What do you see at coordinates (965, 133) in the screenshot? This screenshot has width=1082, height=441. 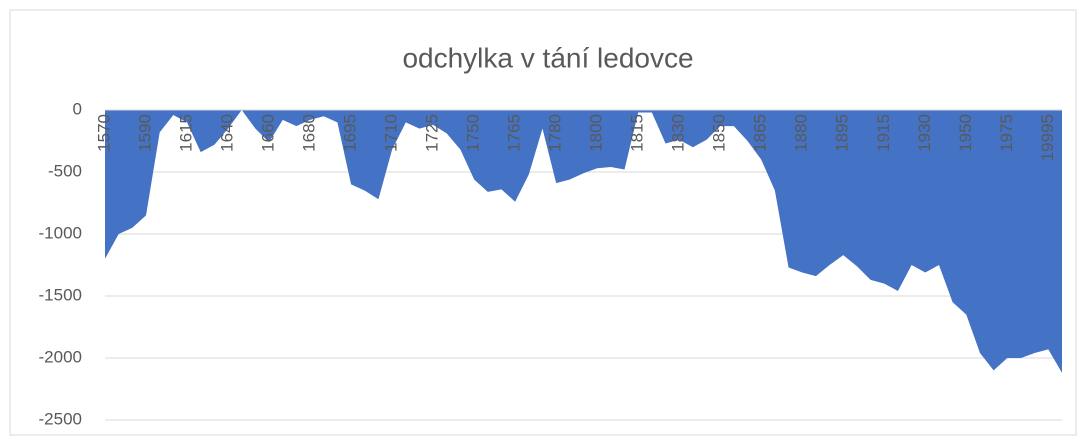 I see `x-tick-label: 1950` at bounding box center [965, 133].